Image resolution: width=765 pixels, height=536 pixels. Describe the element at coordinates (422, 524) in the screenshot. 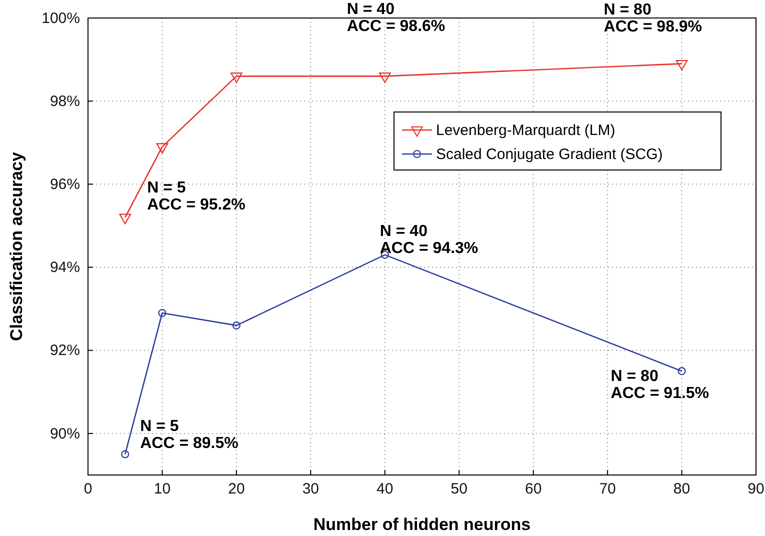

I see `x-axis-title: Number of hidden neurons` at that location.